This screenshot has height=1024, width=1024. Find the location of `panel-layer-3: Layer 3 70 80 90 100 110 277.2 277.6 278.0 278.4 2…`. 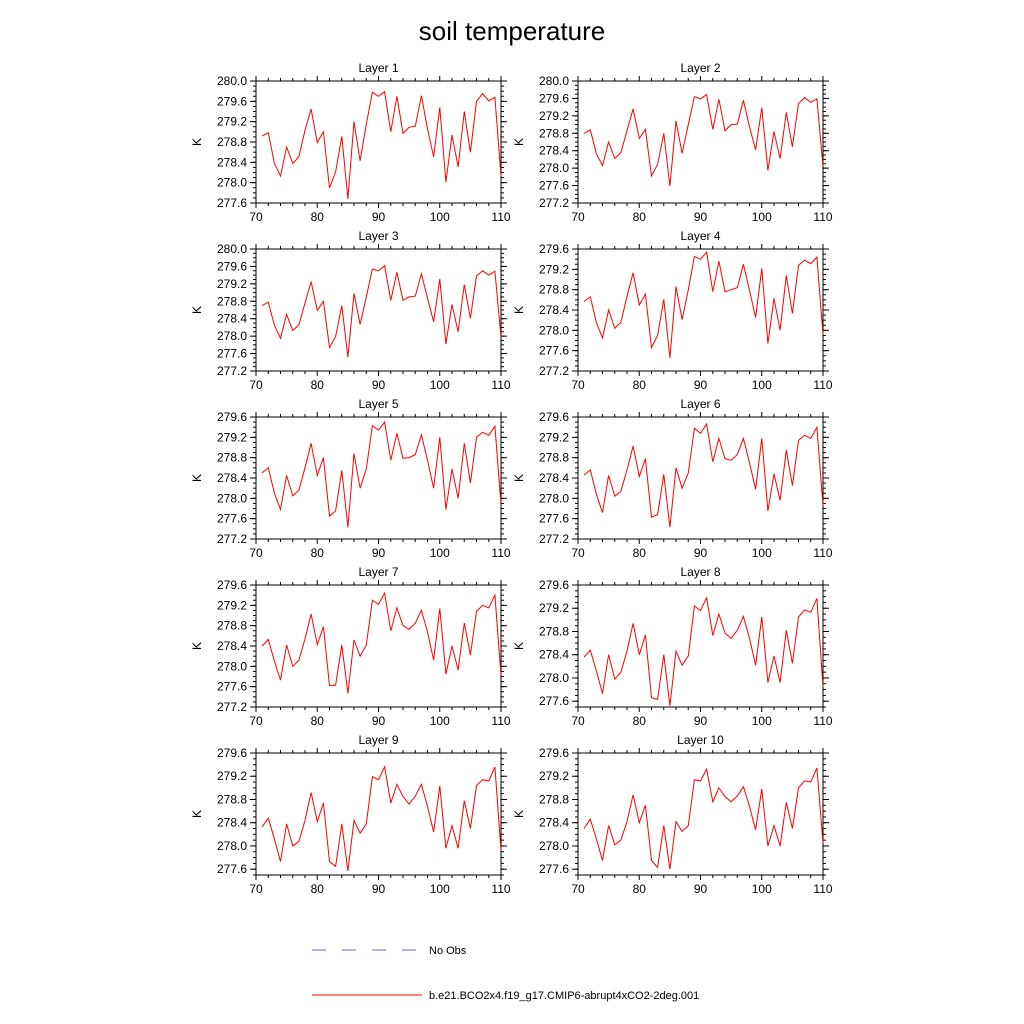

panel-layer-3: Layer 3 70 80 90 100 110 277.2 277.6 278.0 278.4 2… is located at coordinates (350, 310).